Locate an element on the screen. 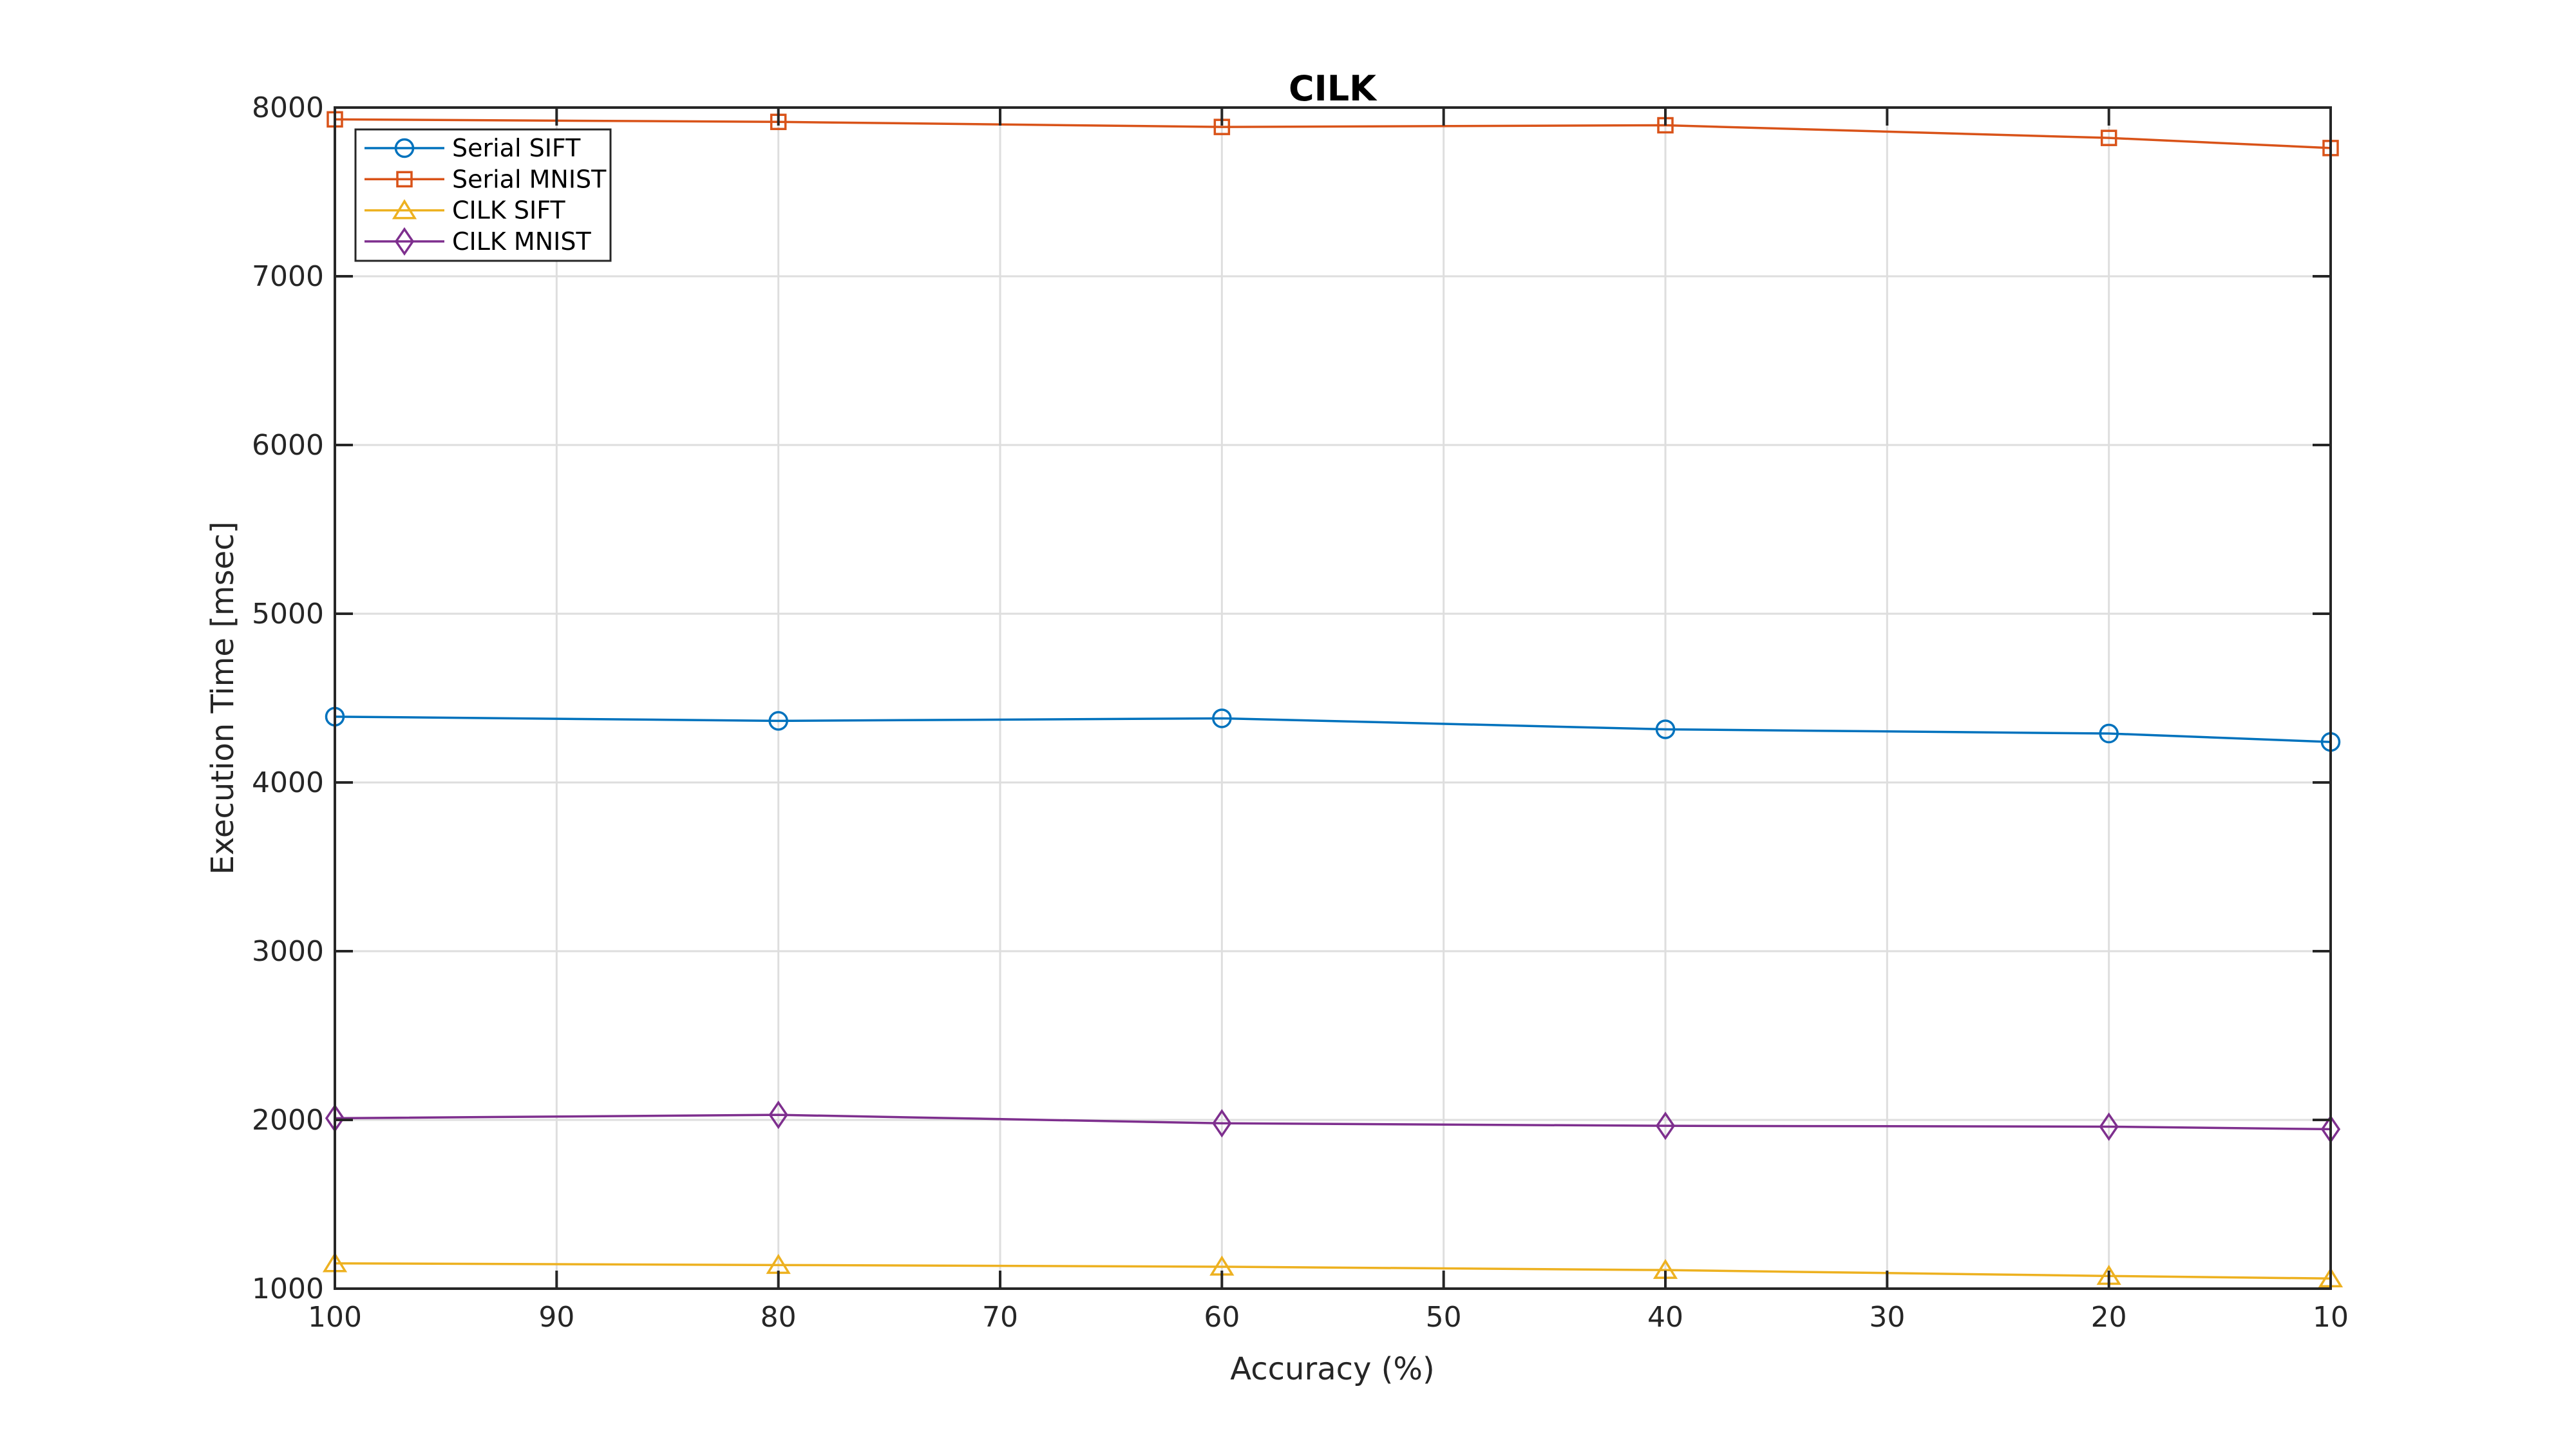 This screenshot has width=2576, height=1449. x-tick-label: 40 is located at coordinates (1665, 1318).